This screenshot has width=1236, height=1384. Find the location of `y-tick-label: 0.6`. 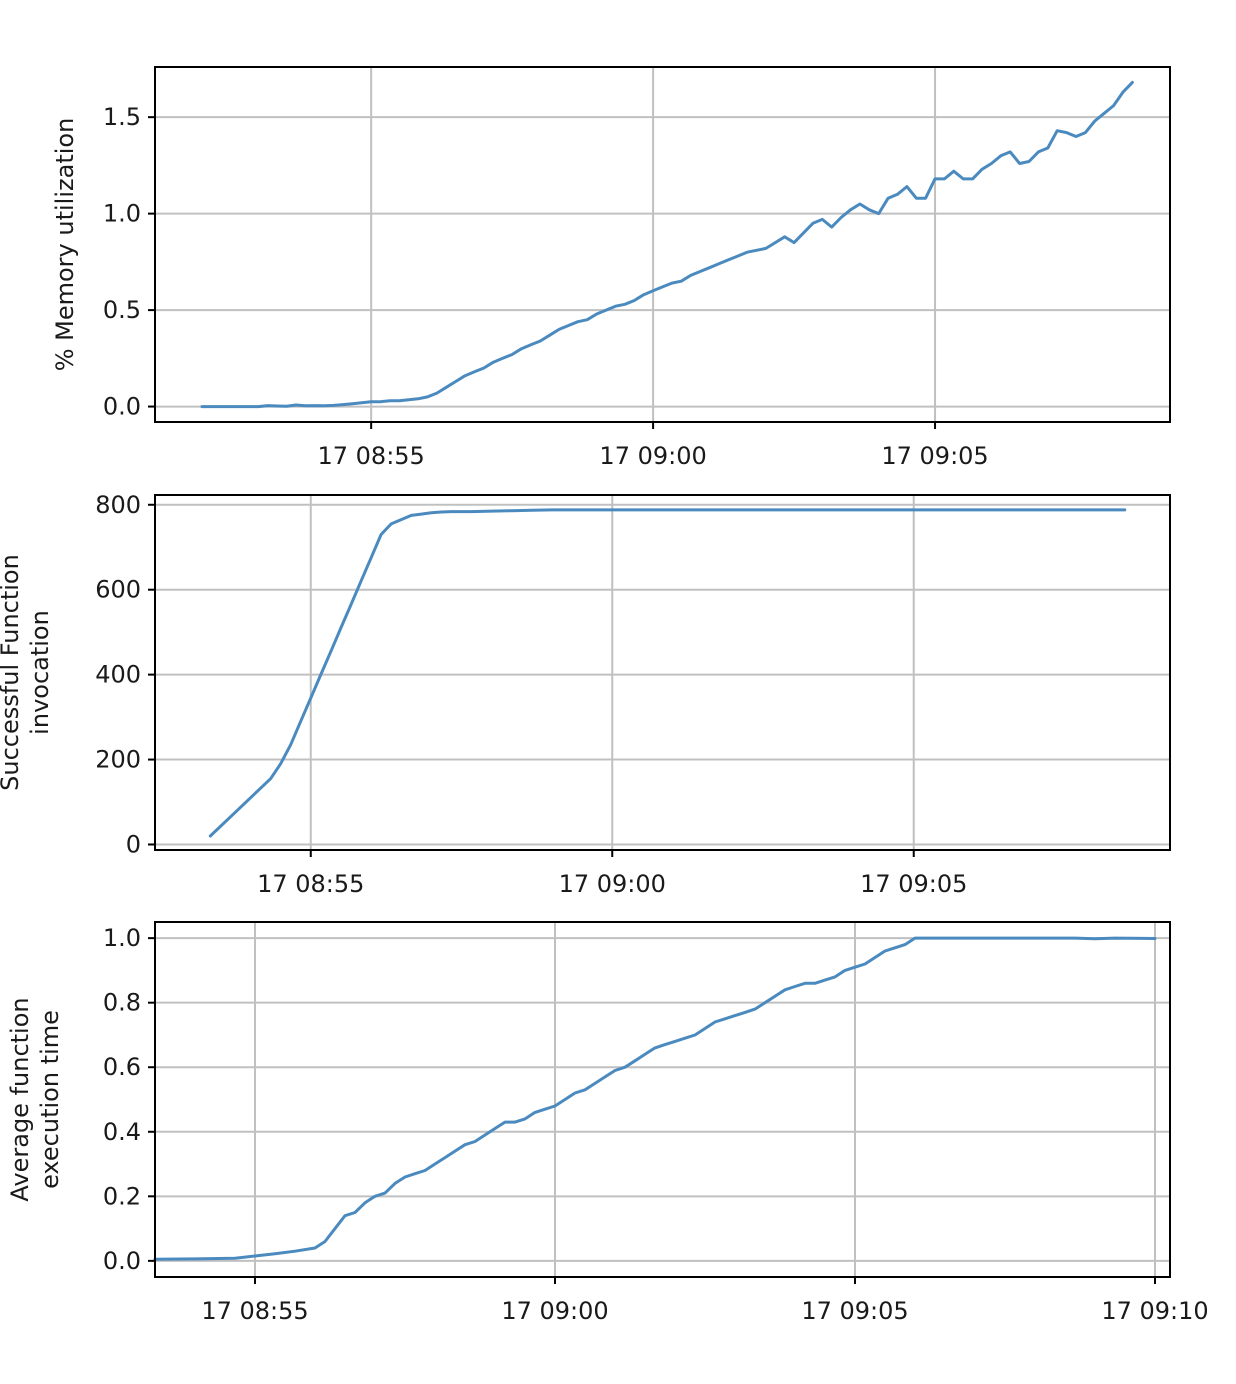

y-tick-label: 0.6 is located at coordinates (122, 1067).